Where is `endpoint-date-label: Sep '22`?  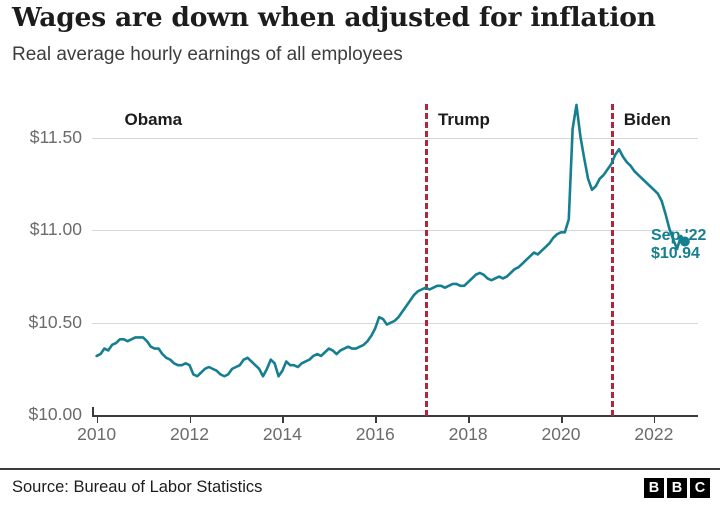
endpoint-date-label: Sep '22 is located at coordinates (679, 235).